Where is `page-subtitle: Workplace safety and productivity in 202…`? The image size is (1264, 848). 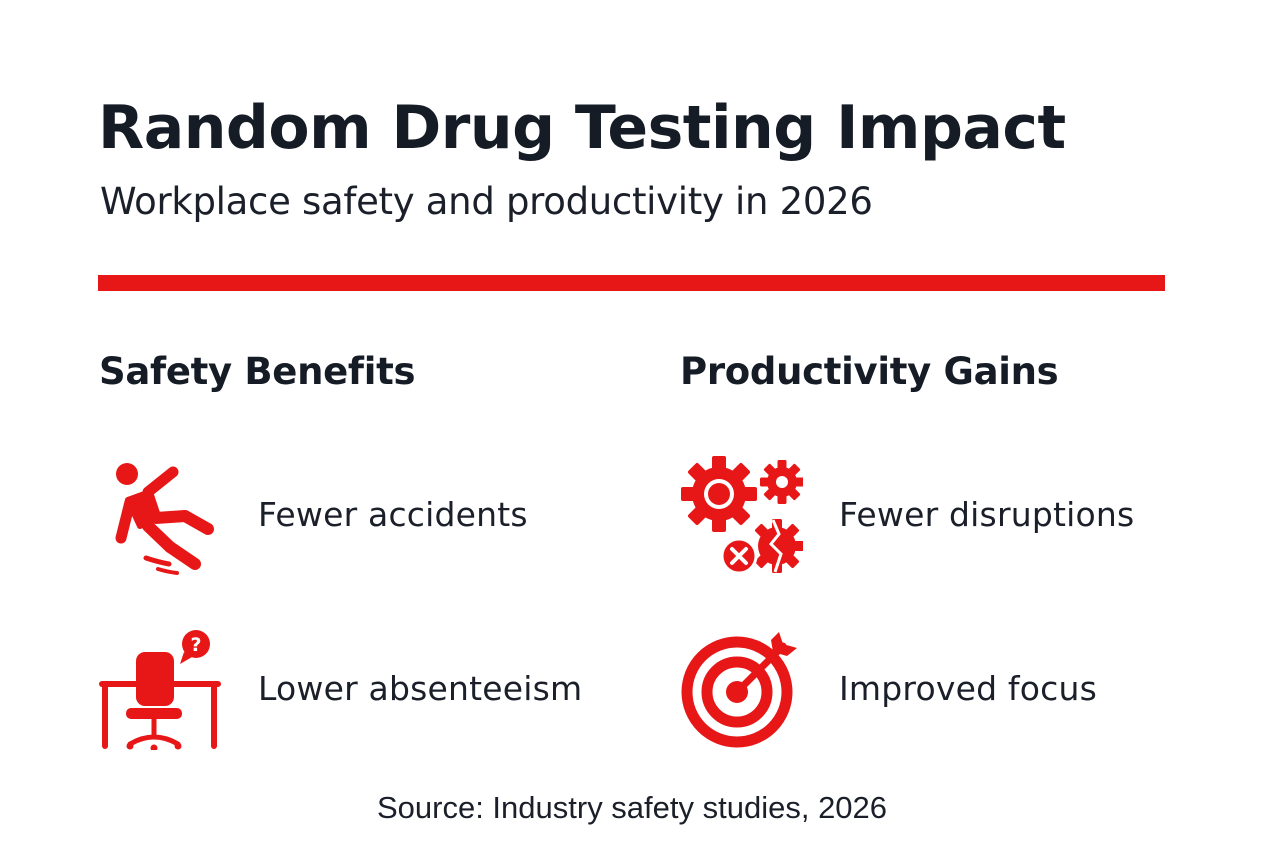
page-subtitle: Workplace safety and productivity in 202… is located at coordinates (486, 201).